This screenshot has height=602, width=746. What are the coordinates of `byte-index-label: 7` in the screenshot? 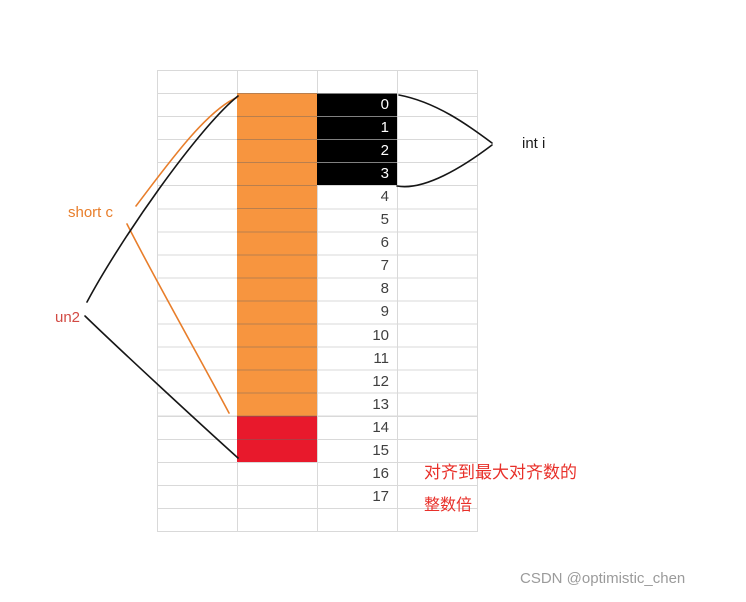 It's located at (384, 266).